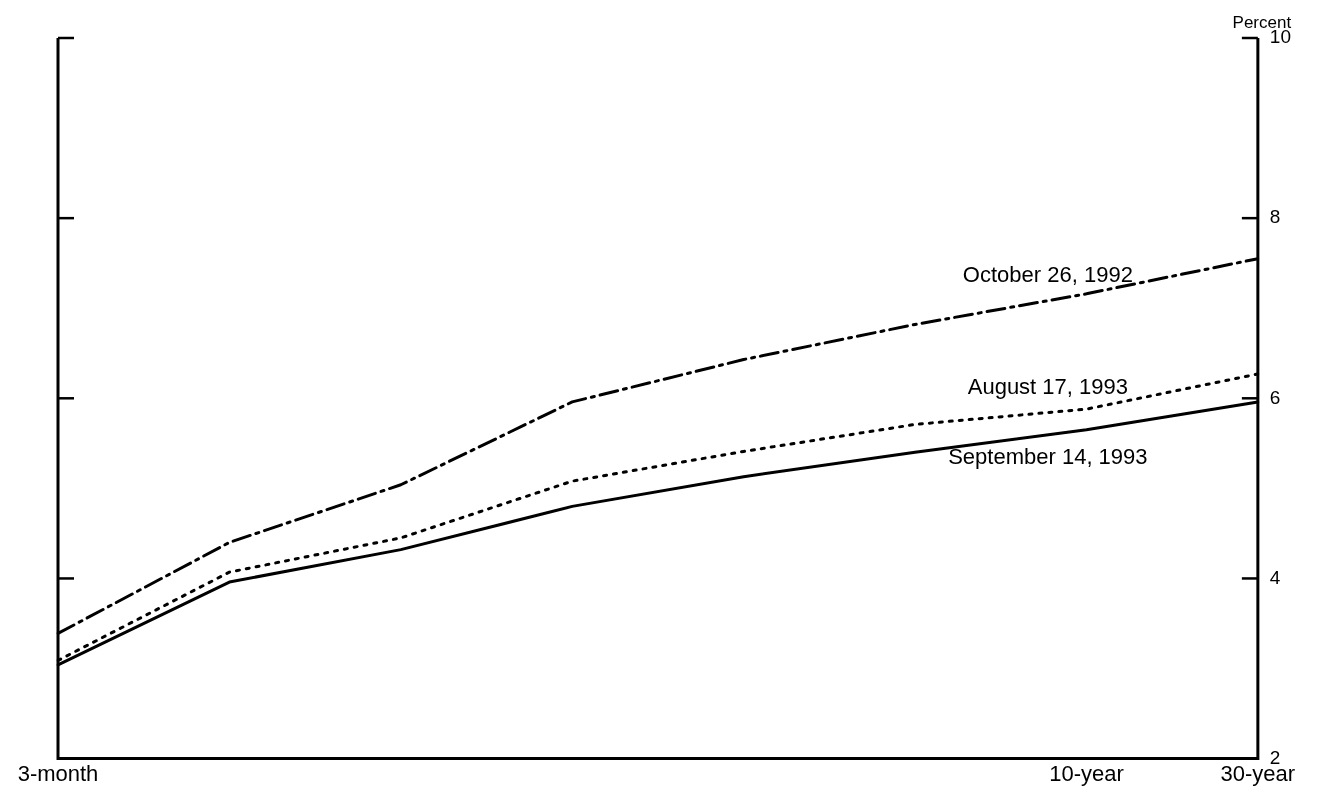 The image size is (1321, 799). What do you see at coordinates (1047, 386) in the screenshot?
I see `series-label: August 17, 1993` at bounding box center [1047, 386].